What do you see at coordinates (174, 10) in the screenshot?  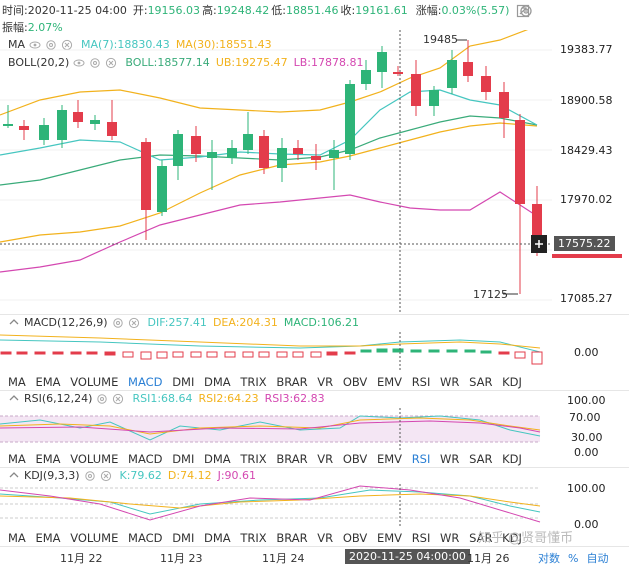 I see `open-value: 19156.03` at bounding box center [174, 10].